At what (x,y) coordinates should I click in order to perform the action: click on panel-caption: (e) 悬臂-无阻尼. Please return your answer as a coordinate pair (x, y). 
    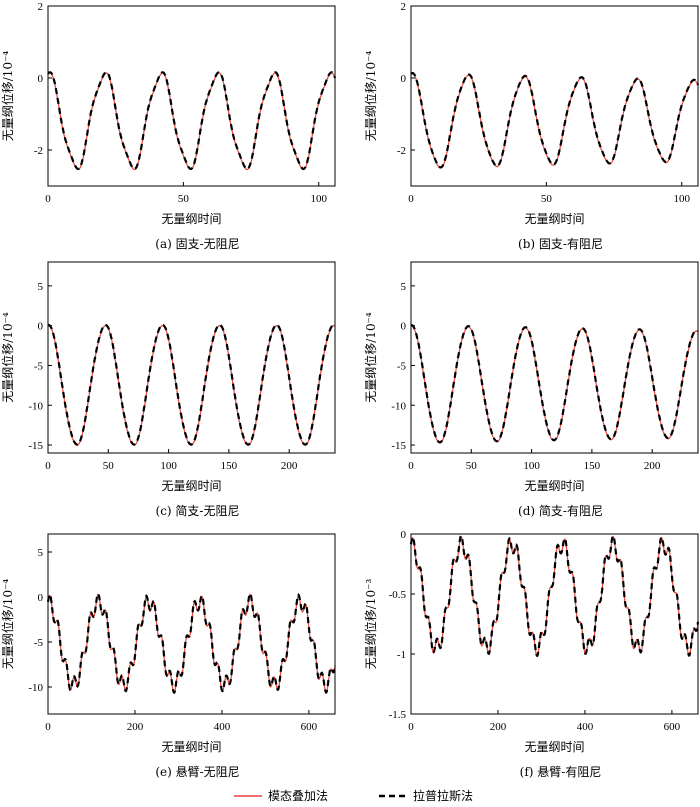
    Looking at the image, I should click on (197, 772).